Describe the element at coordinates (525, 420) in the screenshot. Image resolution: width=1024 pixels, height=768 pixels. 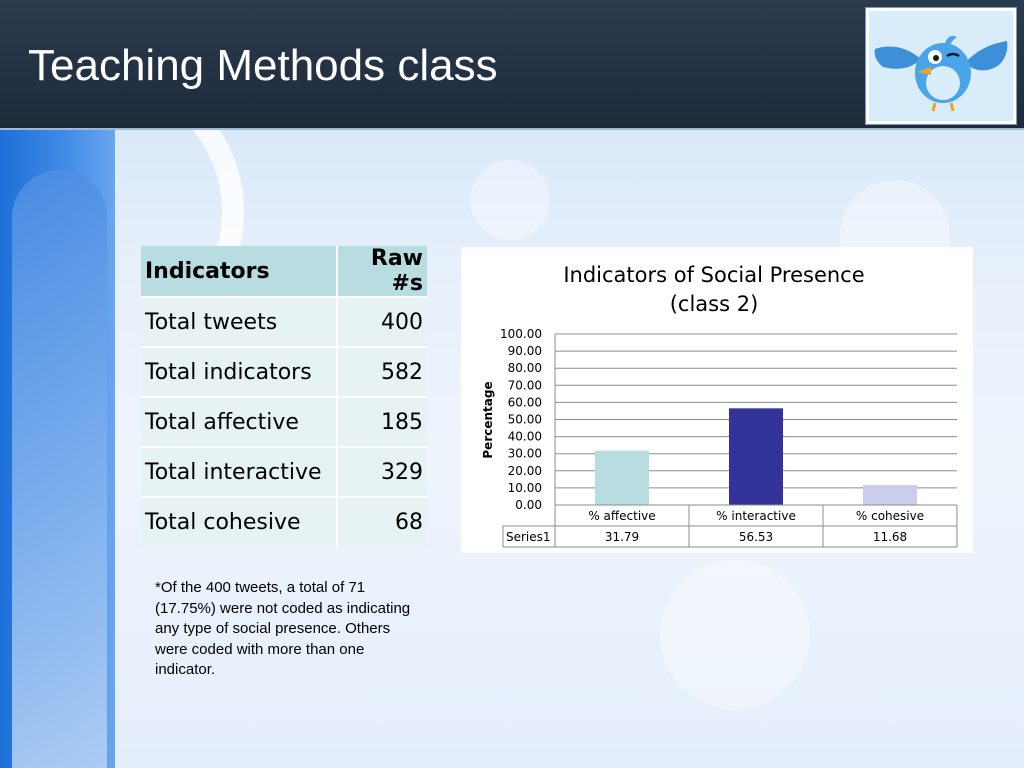
I see `y-tick-label: 50.00` at that location.